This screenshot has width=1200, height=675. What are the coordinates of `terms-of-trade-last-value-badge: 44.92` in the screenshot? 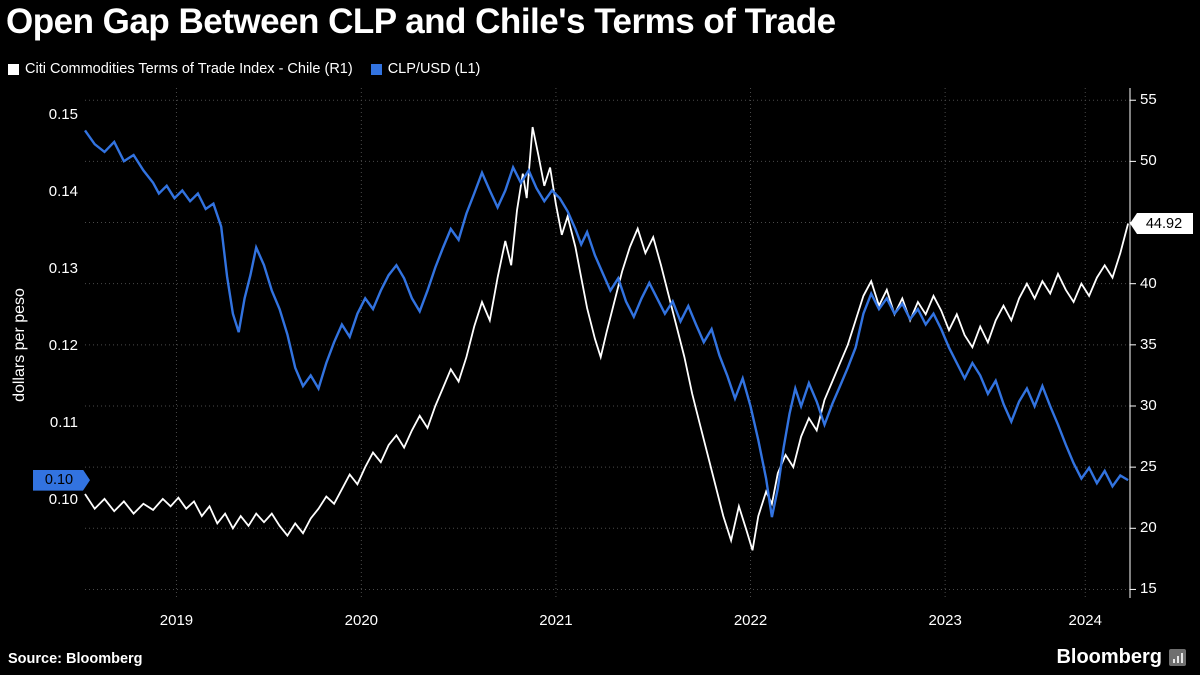 It's located at (1161, 223).